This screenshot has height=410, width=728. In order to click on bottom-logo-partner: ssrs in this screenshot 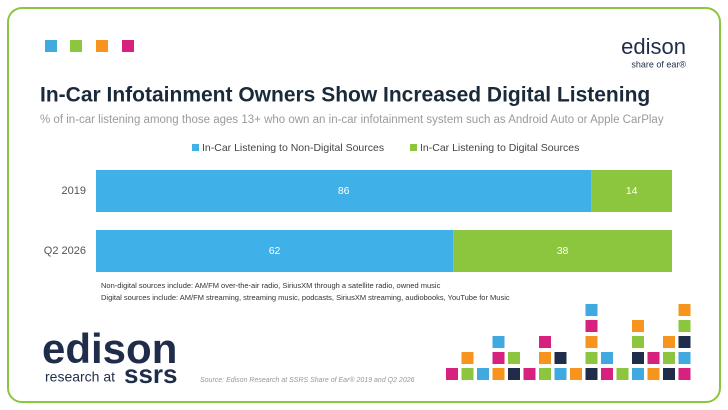, I will do `click(151, 374)`.